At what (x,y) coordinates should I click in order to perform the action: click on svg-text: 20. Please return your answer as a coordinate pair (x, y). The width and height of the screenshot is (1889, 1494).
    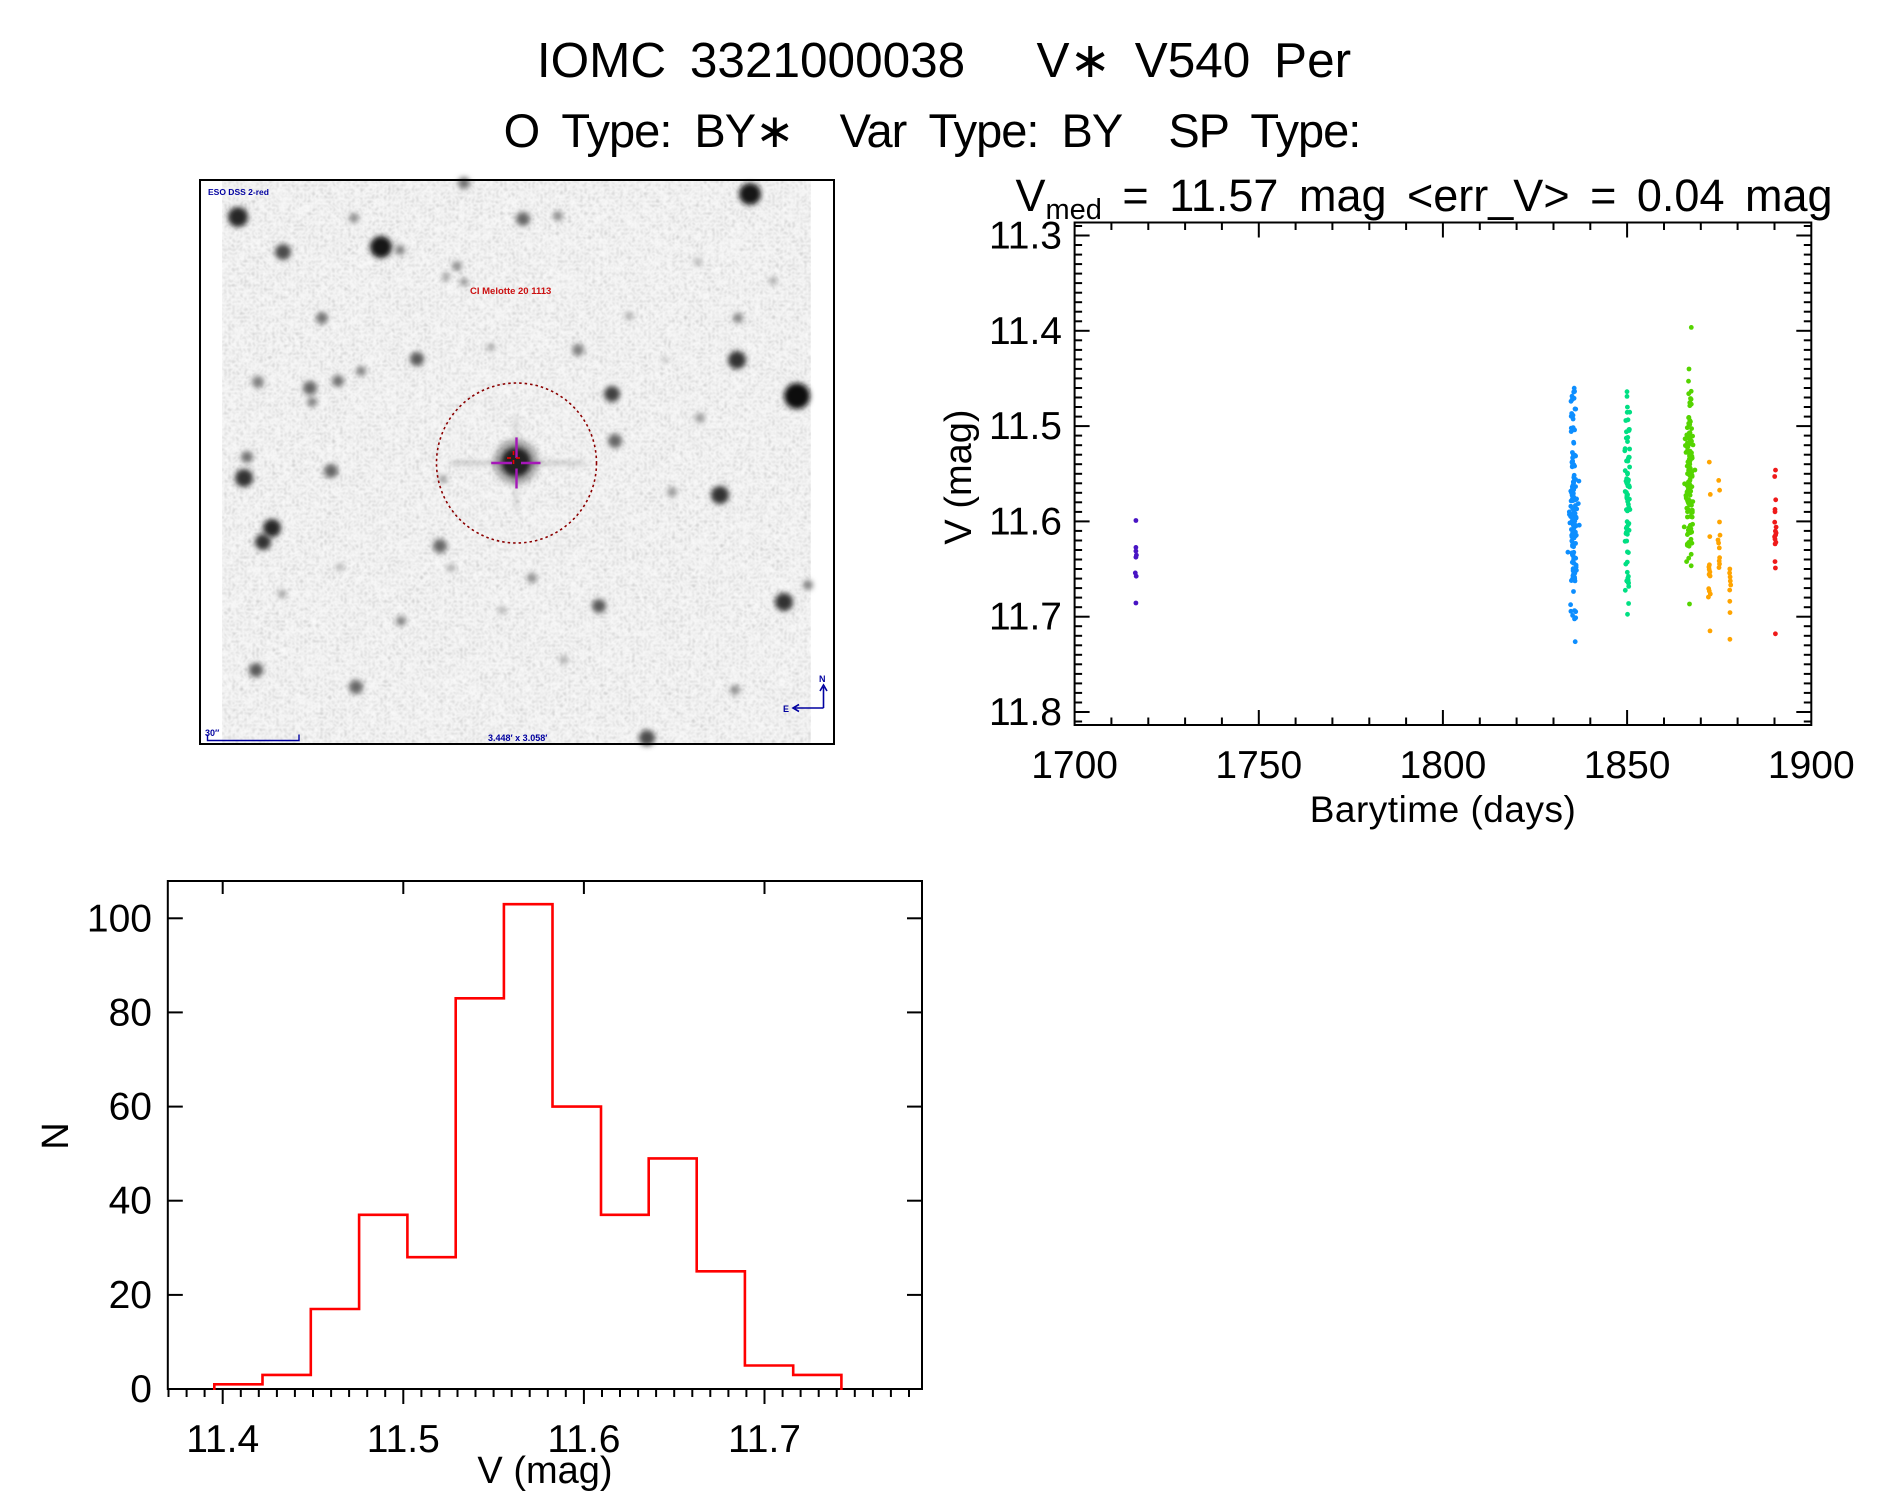
    Looking at the image, I should click on (130, 1295).